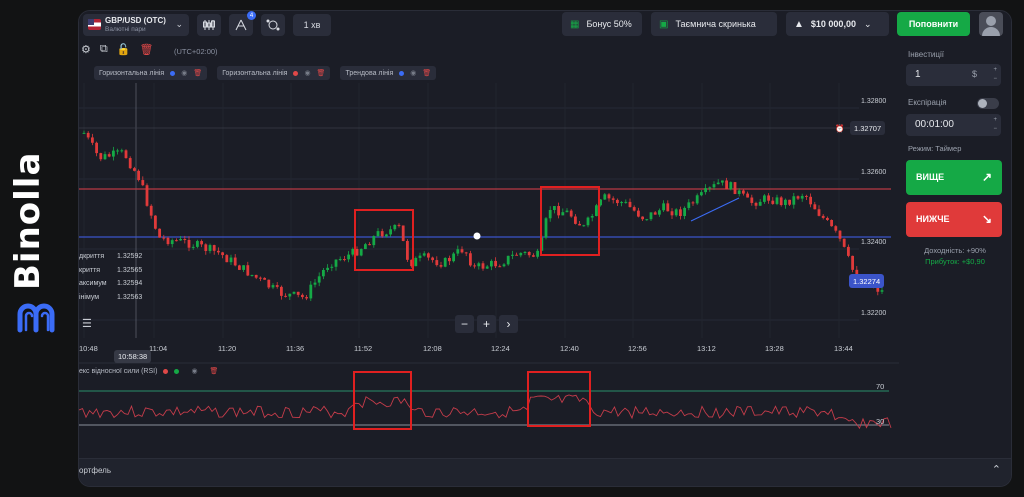  Describe the element at coordinates (880, 421) in the screenshot. I see `rsi-level-30: 30` at that location.